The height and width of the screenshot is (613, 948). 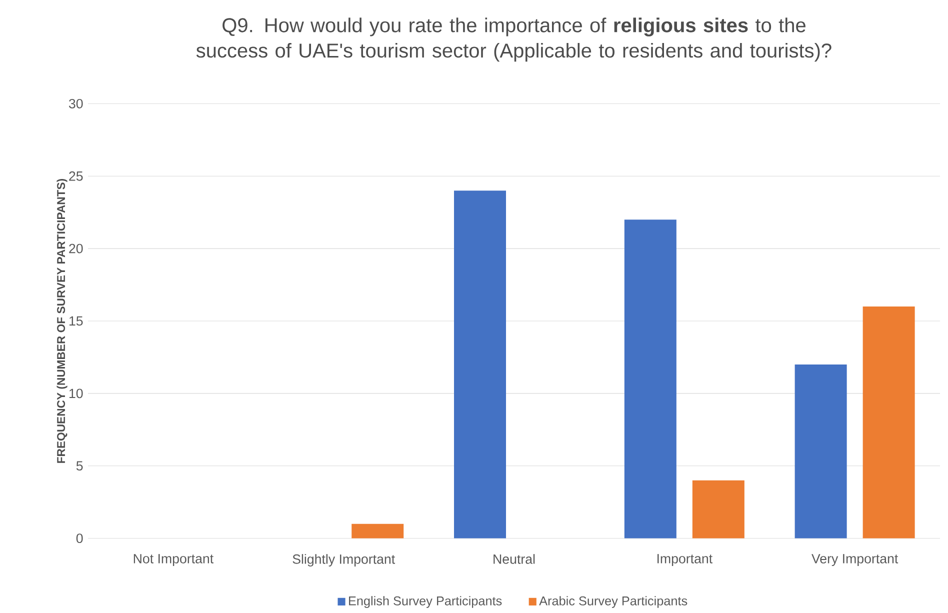 I want to click on y-tick-label: 5, so click(x=79, y=466).